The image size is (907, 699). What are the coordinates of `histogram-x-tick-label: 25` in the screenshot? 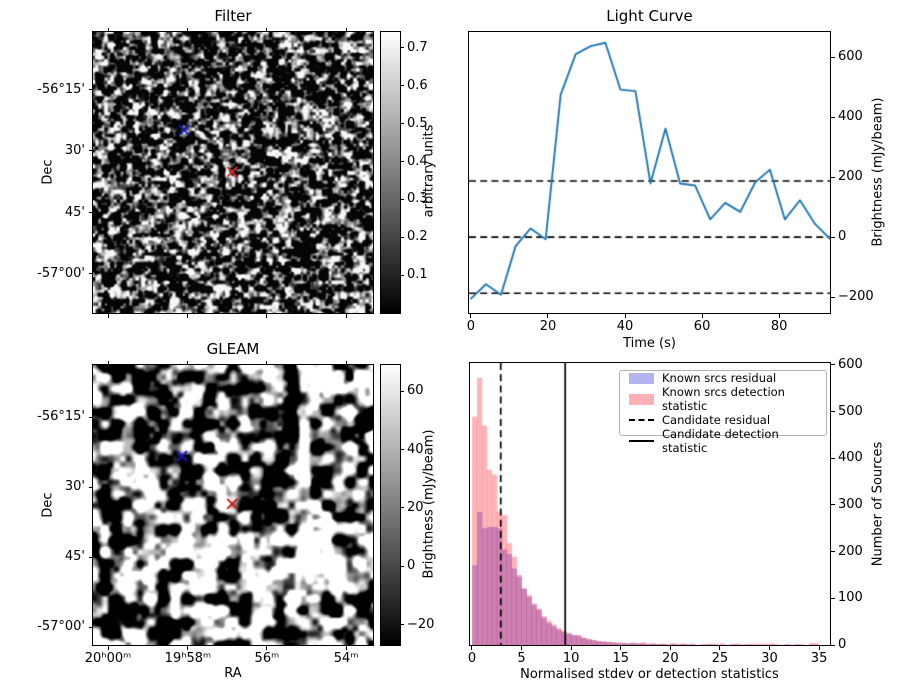 It's located at (720, 658).